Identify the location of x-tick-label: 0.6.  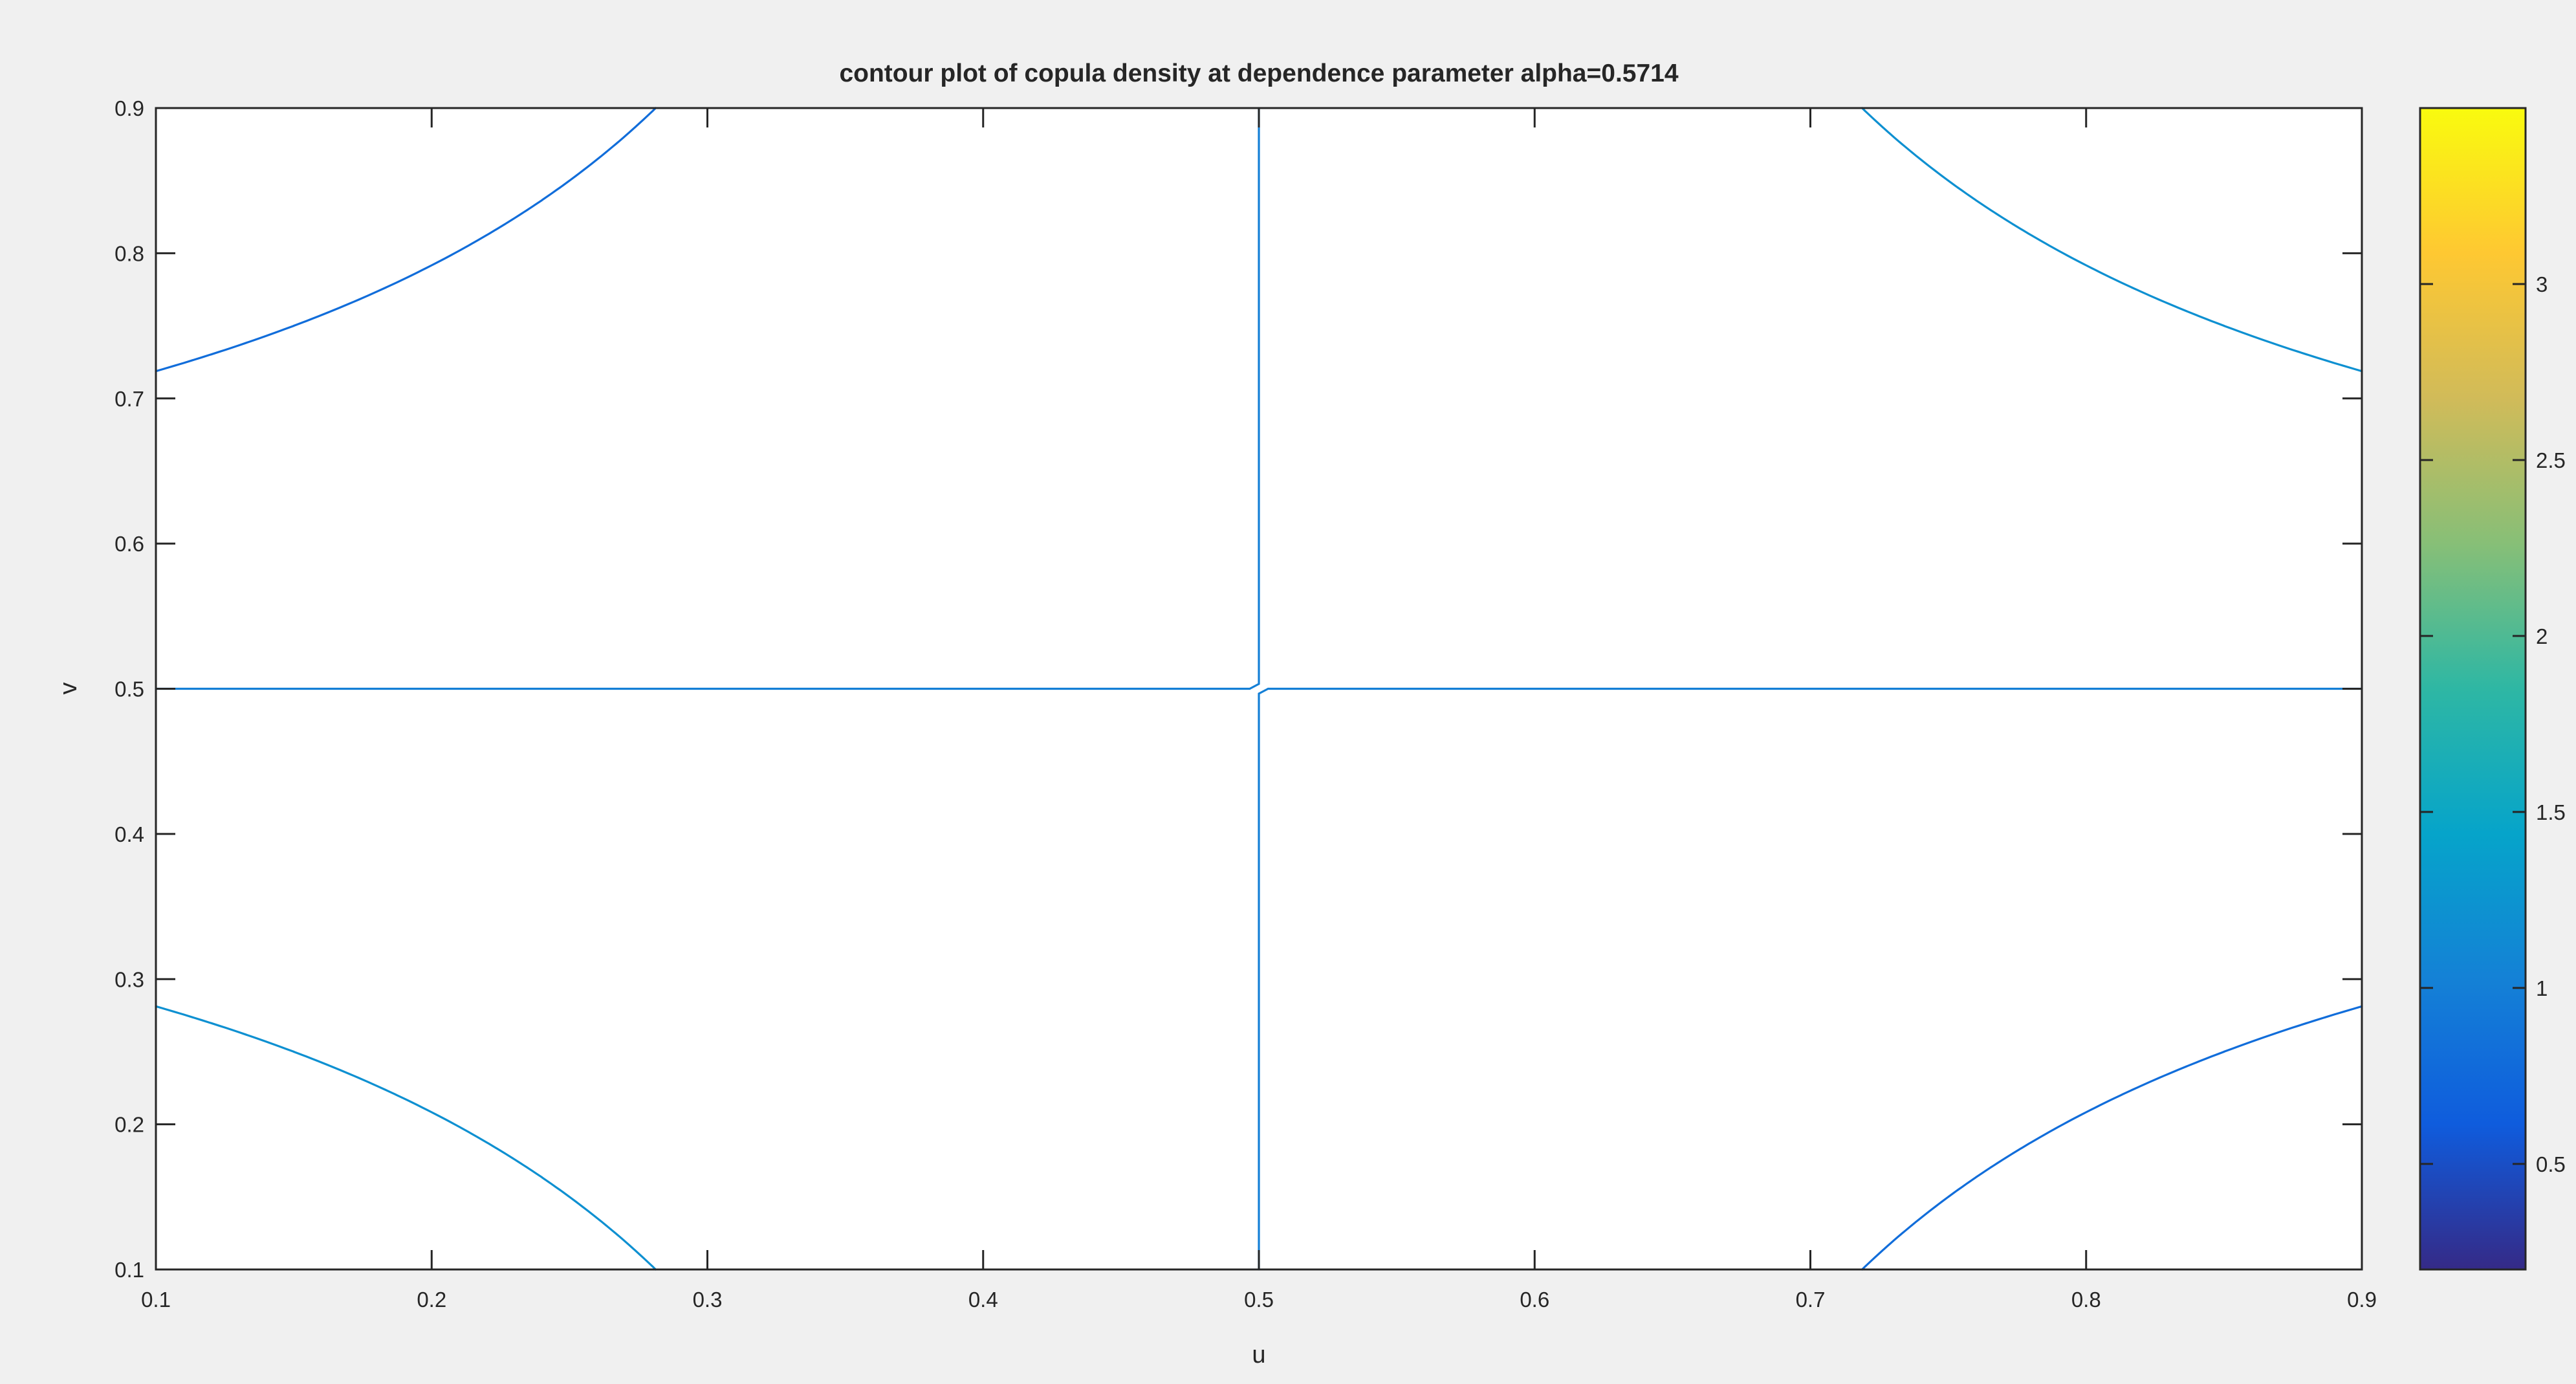
(1534, 1300).